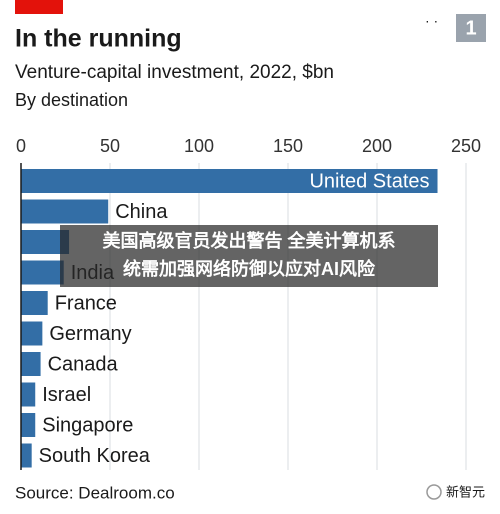 The width and height of the screenshot is (500, 514). What do you see at coordinates (249, 256) in the screenshot?
I see `overlay-banner` at bounding box center [249, 256].